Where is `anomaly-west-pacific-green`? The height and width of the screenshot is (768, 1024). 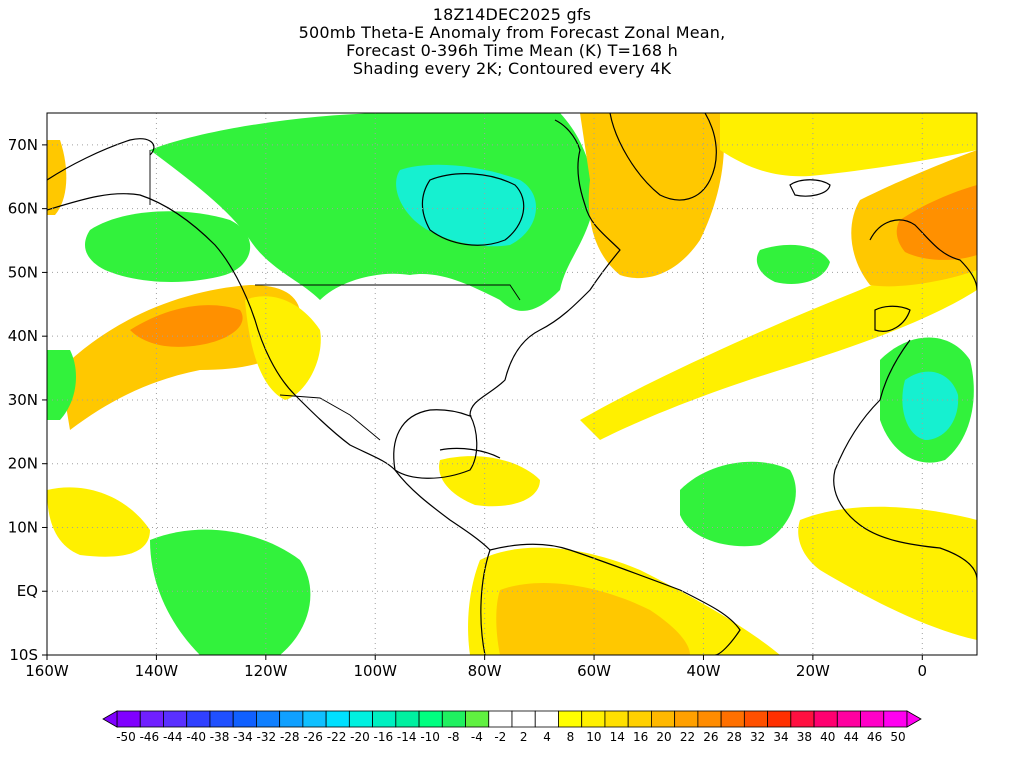 anomaly-west-pacific-green is located at coordinates (61, 385).